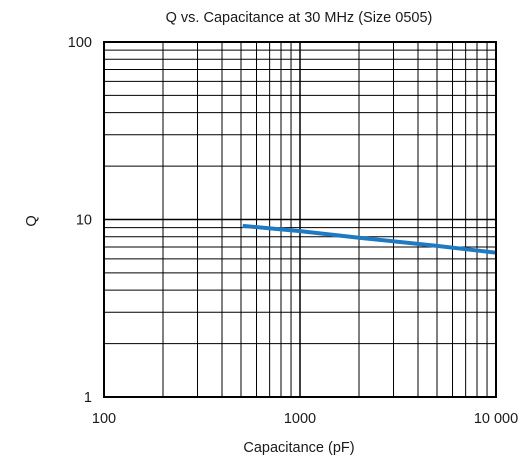  I want to click on y-tick-label: 100, so click(80, 43).